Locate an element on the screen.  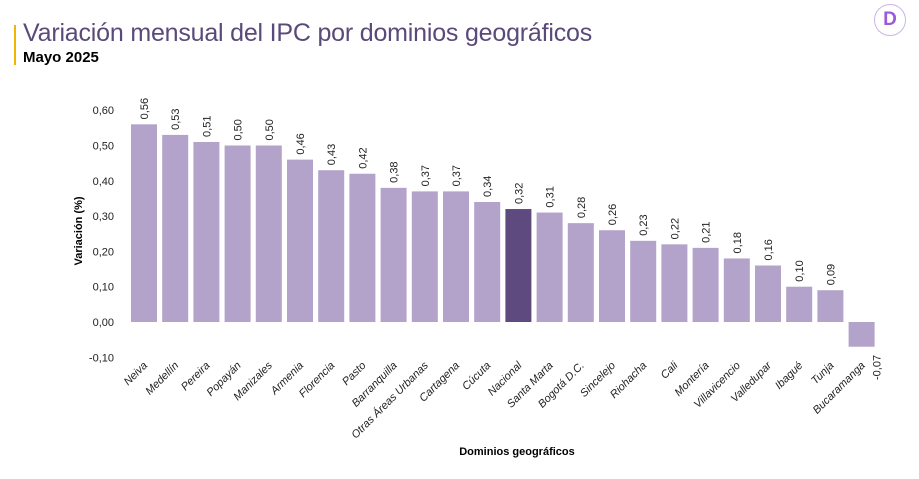
x-tick-label: Cali is located at coordinates (670, 370).